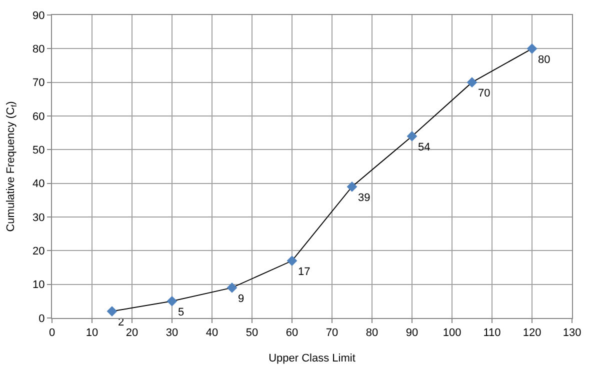 This screenshot has height=372, width=591. Describe the element at coordinates (544, 60) in the screenshot. I see `data-label: 80` at that location.